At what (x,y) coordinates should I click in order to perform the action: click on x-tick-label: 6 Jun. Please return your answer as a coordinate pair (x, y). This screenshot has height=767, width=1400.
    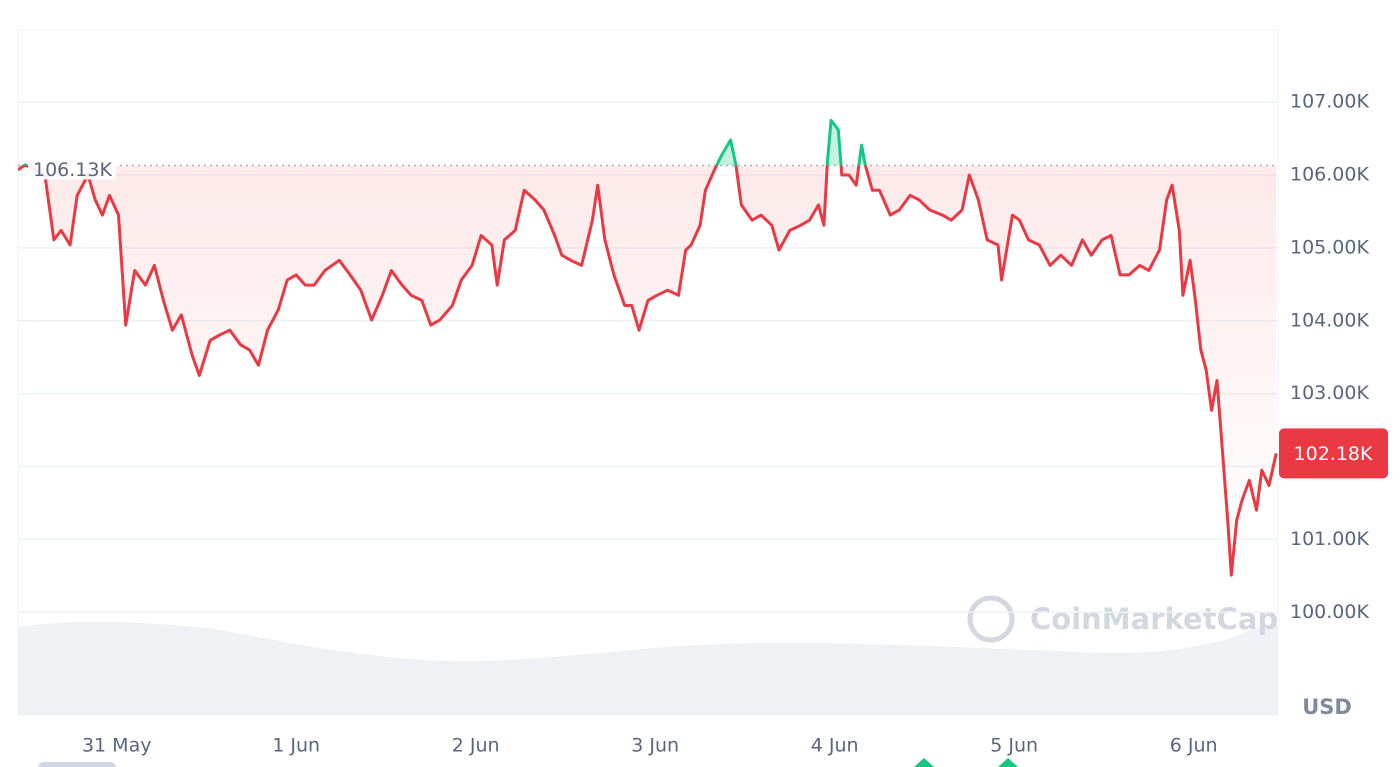
    Looking at the image, I should click on (1194, 746).